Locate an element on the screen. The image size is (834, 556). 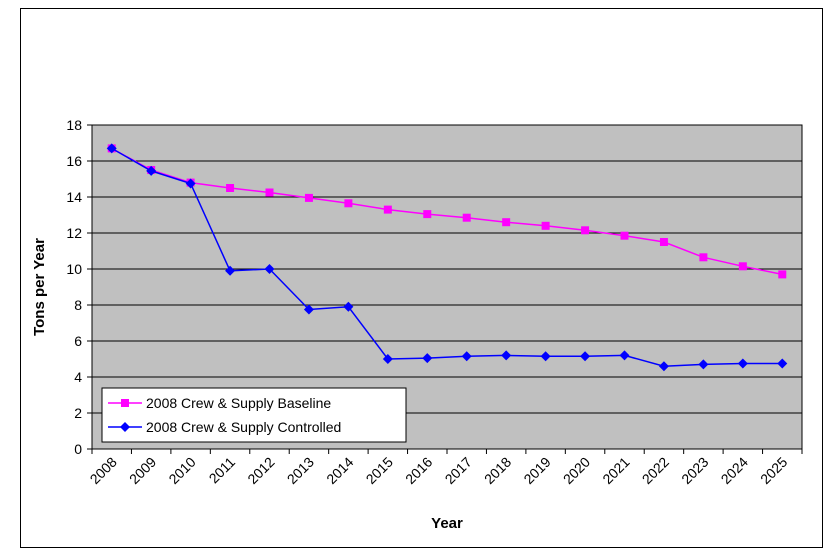
y-tick-label: 4 is located at coordinates (78, 377).